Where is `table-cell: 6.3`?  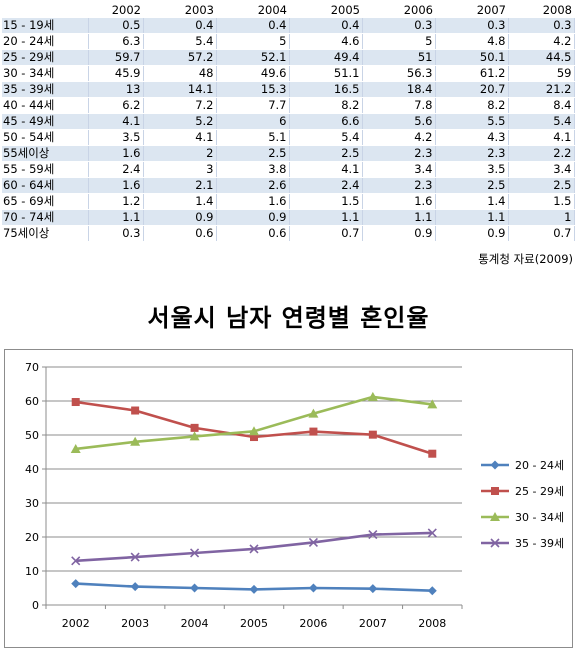 table-cell: 6.3 is located at coordinates (116, 41).